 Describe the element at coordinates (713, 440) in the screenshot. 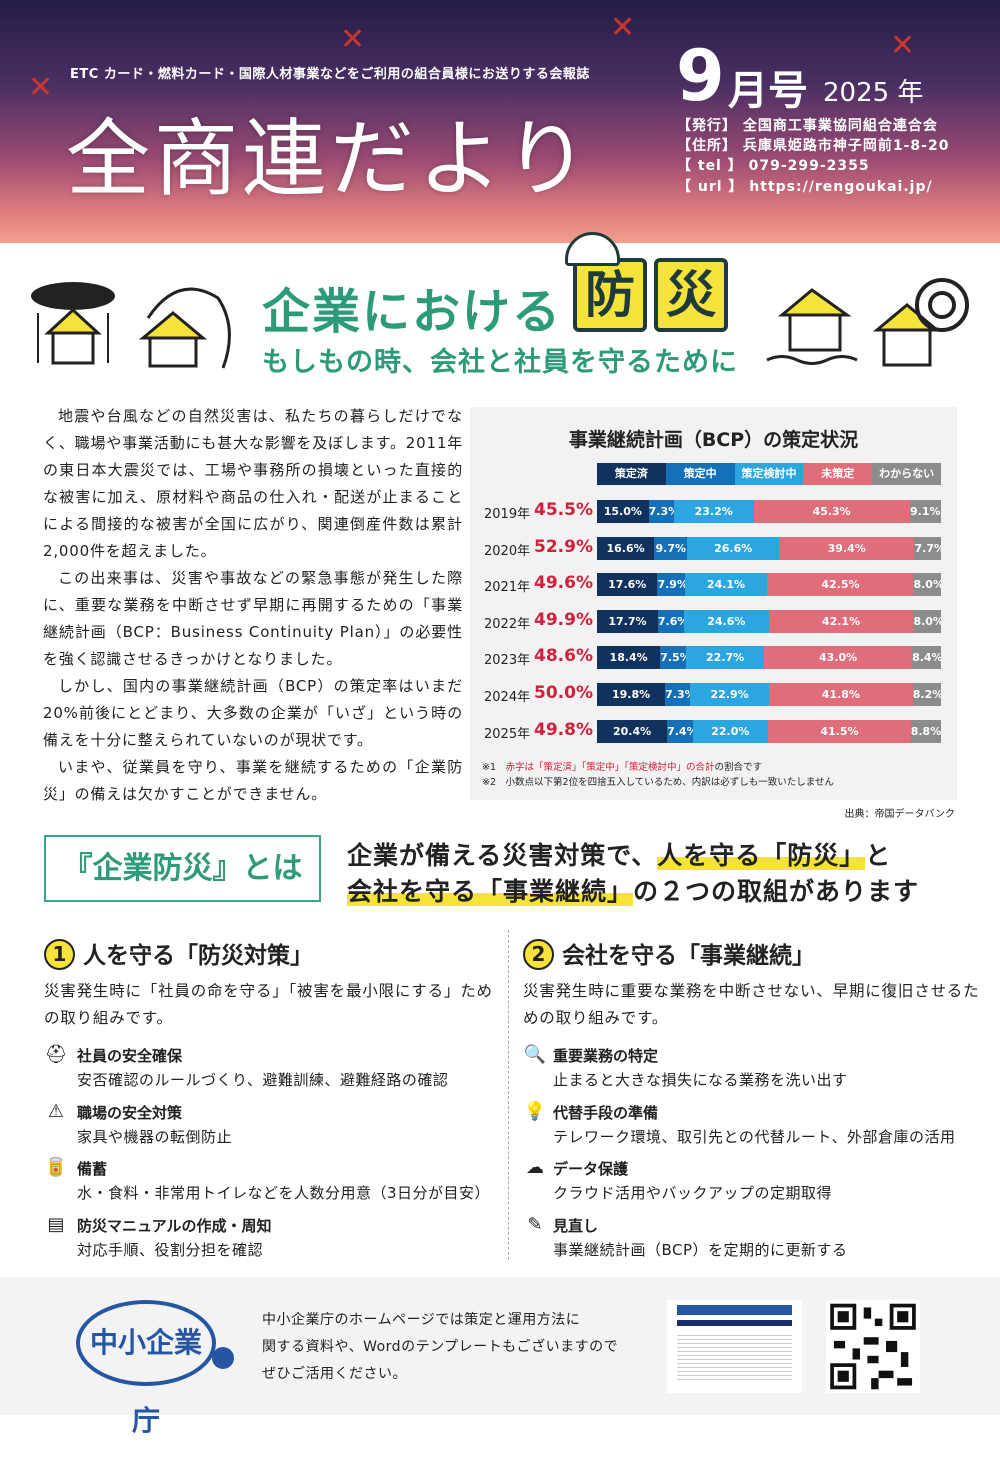

I see `chart-title: 事業継続計画（BCP）の策定状況` at that location.